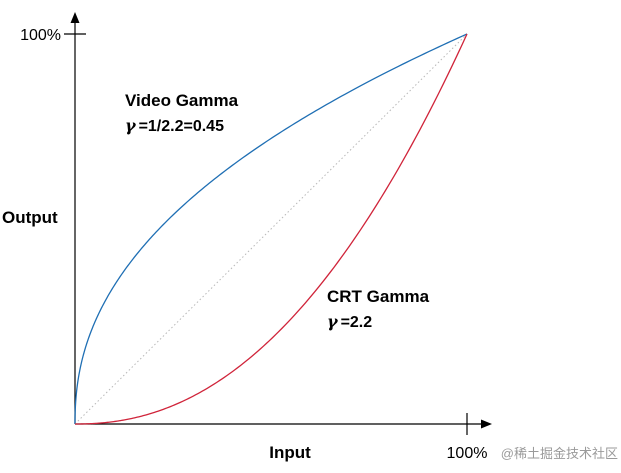  Describe the element at coordinates (333, 321) in the screenshot. I see `crt-gamma-symbol: γ` at that location.